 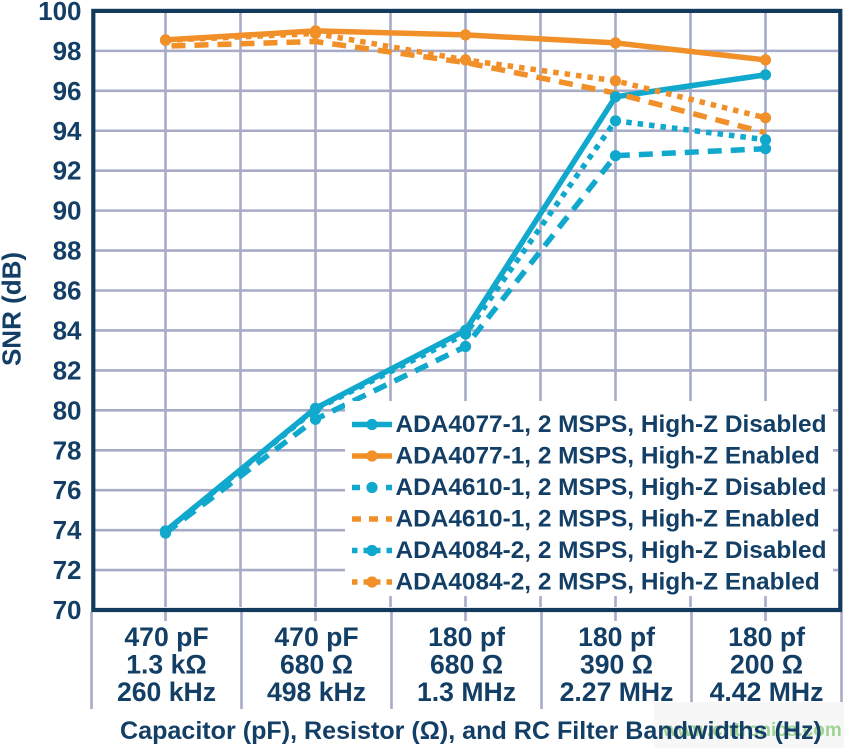 I want to click on svg-text:ADA4610-1, 2 MSPS, High-Z Enab: ADA4610-1, 2 MSPS, High-Z Enabled, so click(x=608, y=519).